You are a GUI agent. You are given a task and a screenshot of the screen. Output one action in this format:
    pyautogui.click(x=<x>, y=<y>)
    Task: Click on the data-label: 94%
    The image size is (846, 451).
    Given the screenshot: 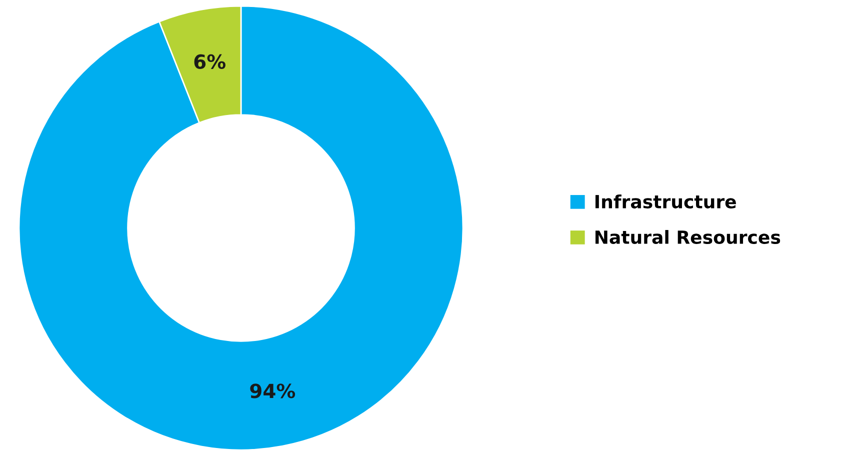 What is the action you would take?
    pyautogui.click(x=273, y=391)
    